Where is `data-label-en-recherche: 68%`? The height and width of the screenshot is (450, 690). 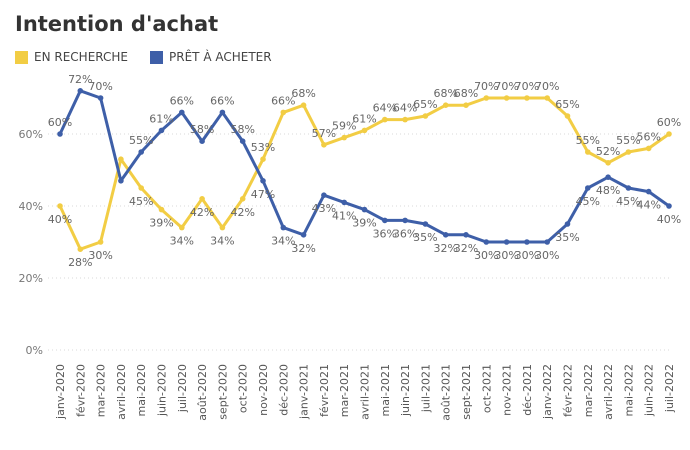
data-label-en-recherche: 68% is located at coordinates (445, 93).